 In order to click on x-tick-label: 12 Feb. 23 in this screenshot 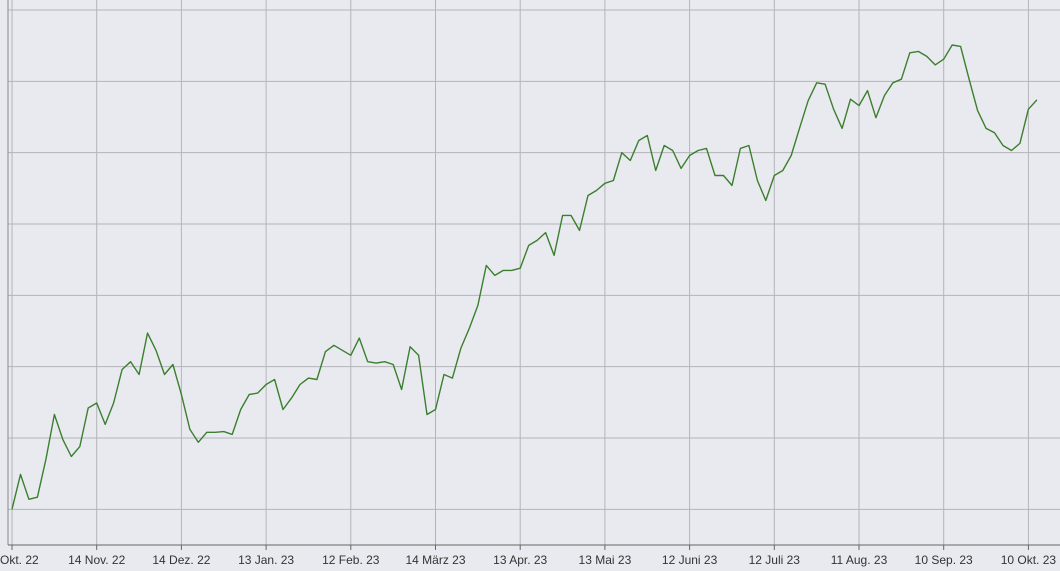, I will do `click(351, 560)`.